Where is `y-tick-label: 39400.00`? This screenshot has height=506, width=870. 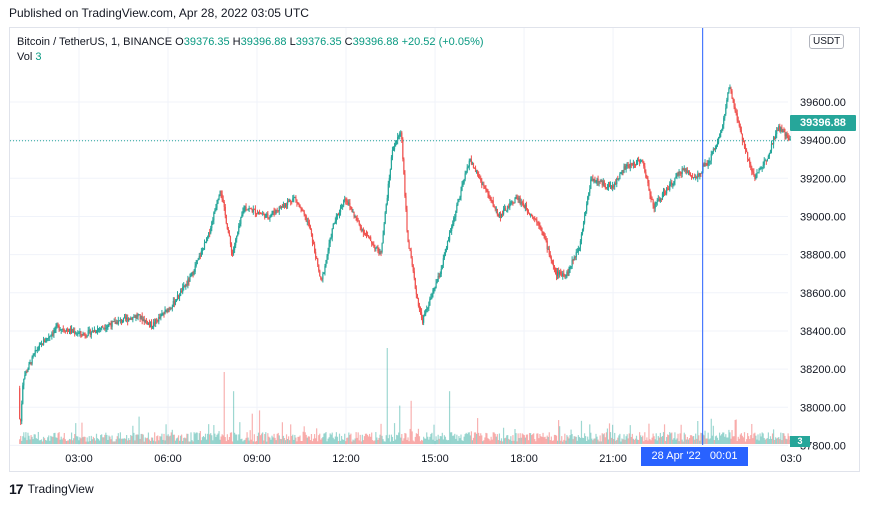 y-tick-label: 39400.00 is located at coordinates (823, 141).